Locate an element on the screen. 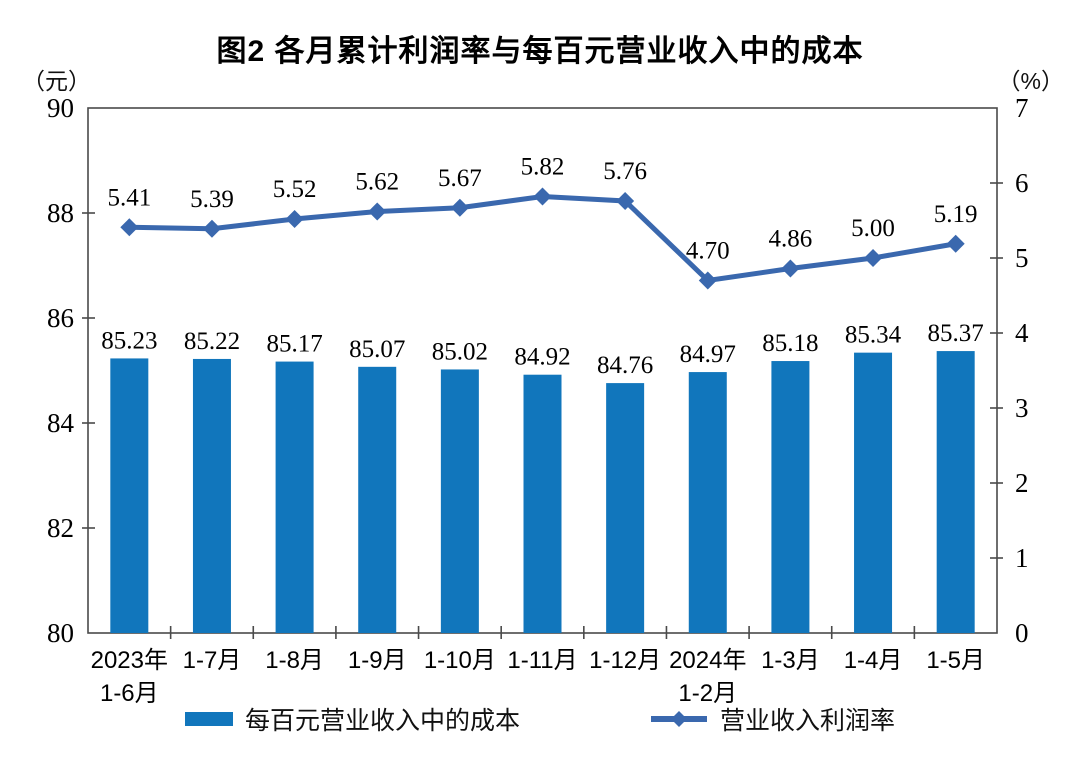 This screenshot has height=764, width=1080. x-axis-category-label: 1-7月 is located at coordinates (212, 660).